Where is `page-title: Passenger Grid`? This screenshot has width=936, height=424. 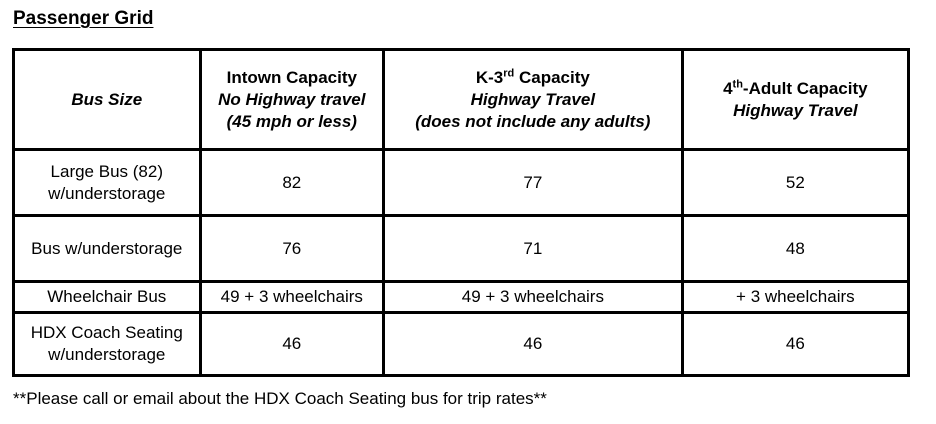 page-title: Passenger Grid is located at coordinates (83, 18).